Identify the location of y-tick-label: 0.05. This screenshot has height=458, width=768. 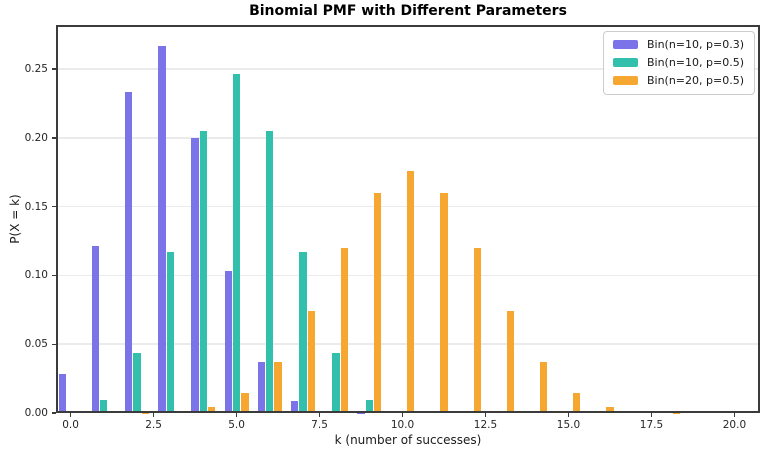
(36, 344).